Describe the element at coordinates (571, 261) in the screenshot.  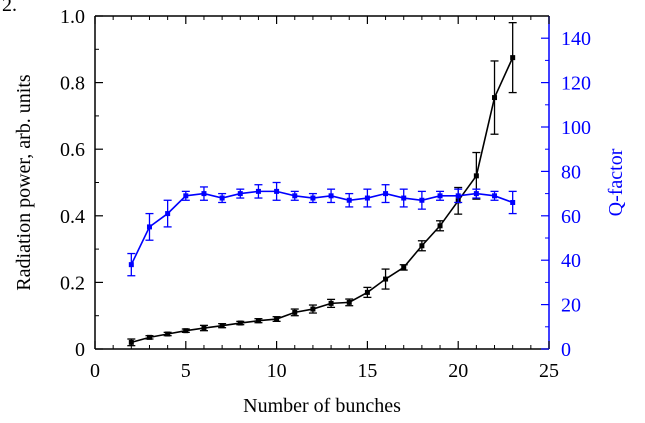
I see `y-right-tick-label: 40` at that location.